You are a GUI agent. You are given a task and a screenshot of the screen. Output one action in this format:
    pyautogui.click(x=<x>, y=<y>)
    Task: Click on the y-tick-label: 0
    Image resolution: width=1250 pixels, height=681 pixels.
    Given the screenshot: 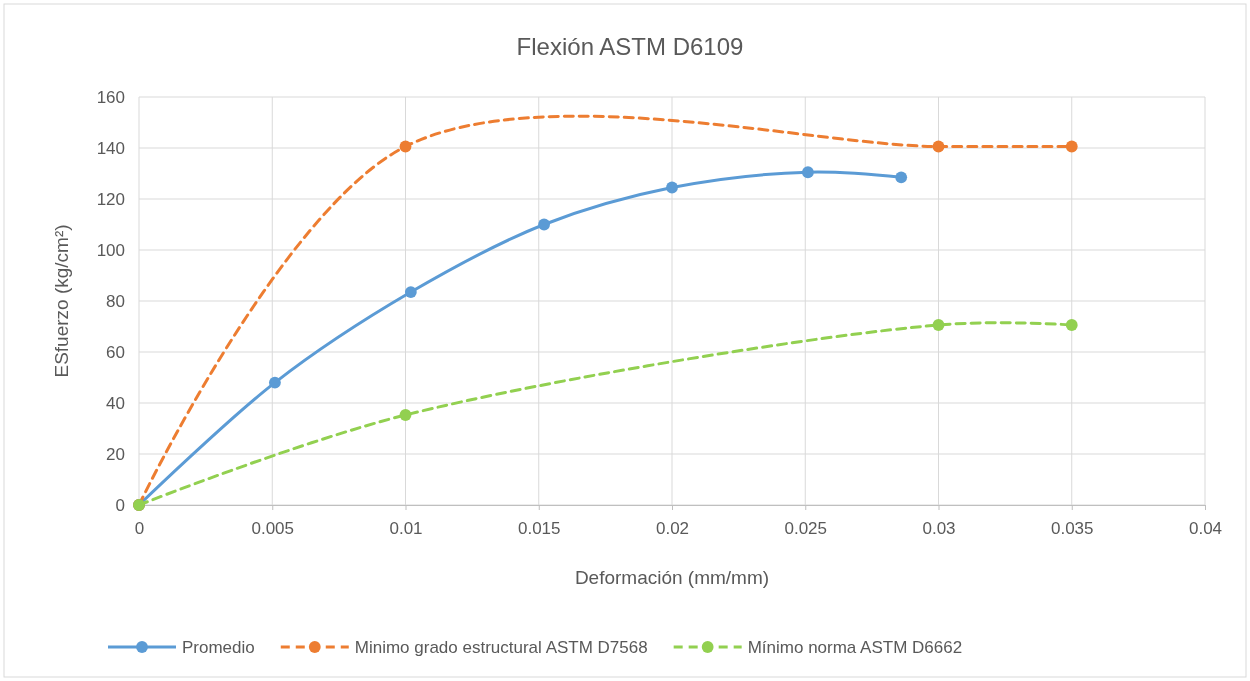 What is the action you would take?
    pyautogui.click(x=120, y=505)
    